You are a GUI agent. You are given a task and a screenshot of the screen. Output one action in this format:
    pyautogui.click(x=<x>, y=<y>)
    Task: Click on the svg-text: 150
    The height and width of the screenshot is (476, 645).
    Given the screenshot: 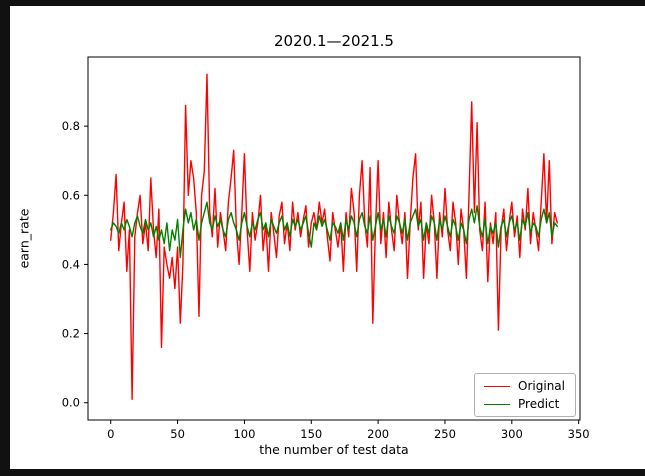 What is the action you would take?
    pyautogui.click(x=311, y=434)
    